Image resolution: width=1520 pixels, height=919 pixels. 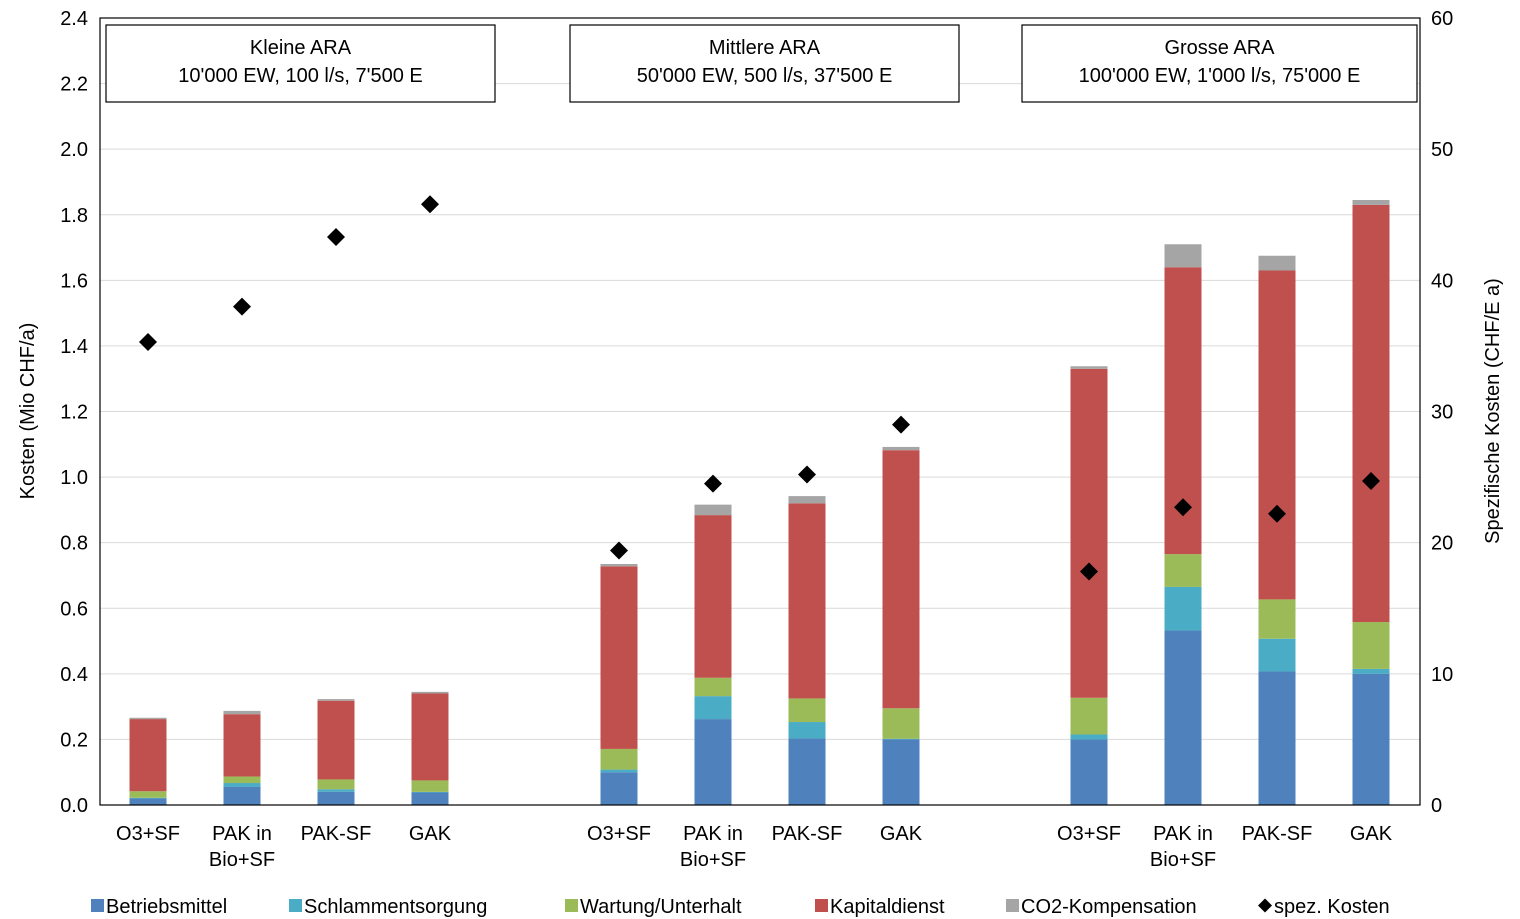 I want to click on legend-label: Schlammentsorgung, so click(x=395, y=907).